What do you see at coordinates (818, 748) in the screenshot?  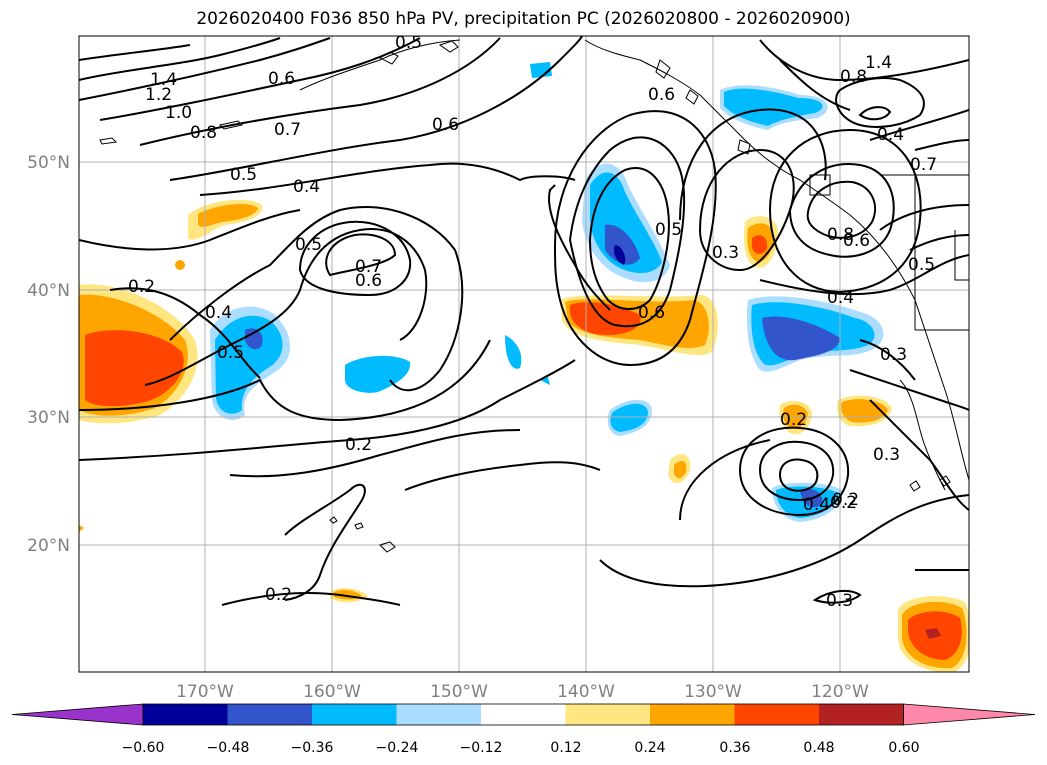 I see `colorbar-tick-label: 0.48` at bounding box center [818, 748].